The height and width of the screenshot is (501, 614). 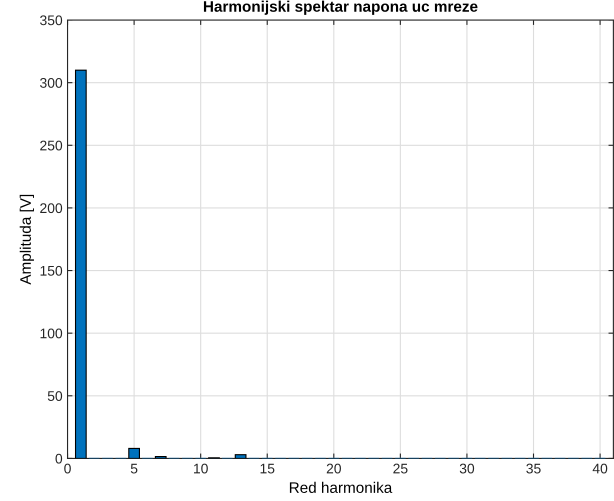 I want to click on x-tick-label: 5, so click(x=134, y=469).